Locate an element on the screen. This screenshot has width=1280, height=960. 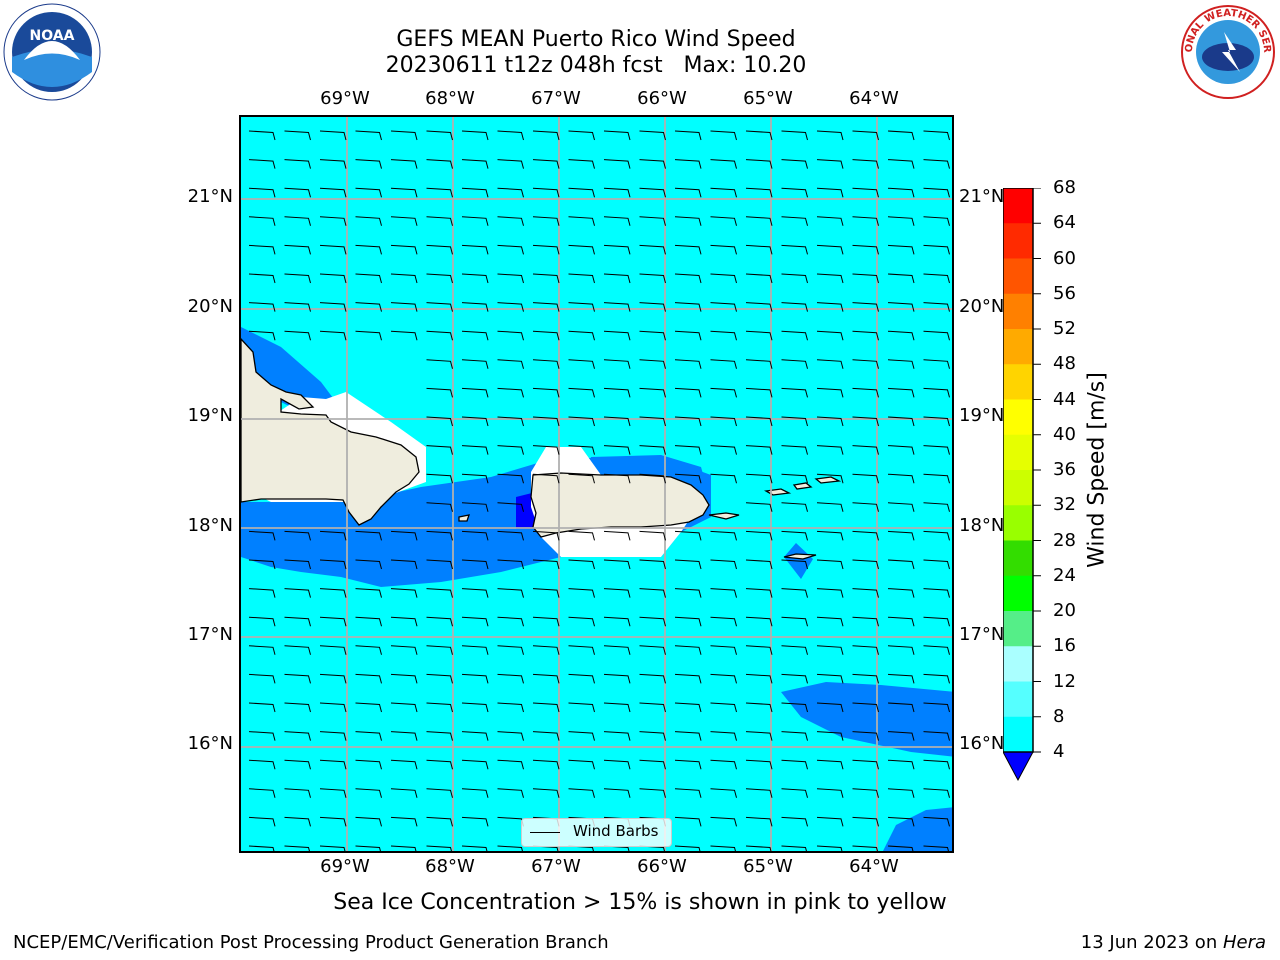
colorbar-tick-label: 8 is located at coordinates (1059, 716).